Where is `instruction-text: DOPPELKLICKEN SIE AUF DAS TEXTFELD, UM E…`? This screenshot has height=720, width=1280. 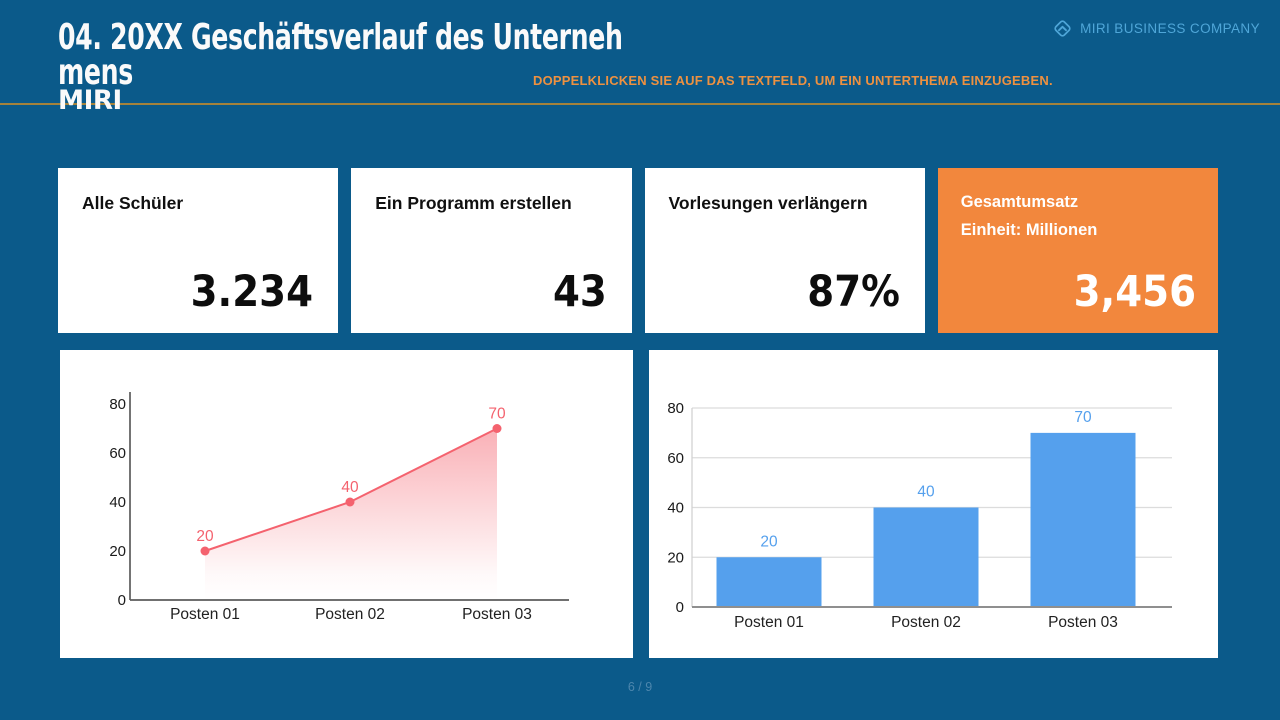
instruction-text: DOPPELKLICKEN SIE AUF DAS TEXTFELD, UM E… is located at coordinates (793, 80).